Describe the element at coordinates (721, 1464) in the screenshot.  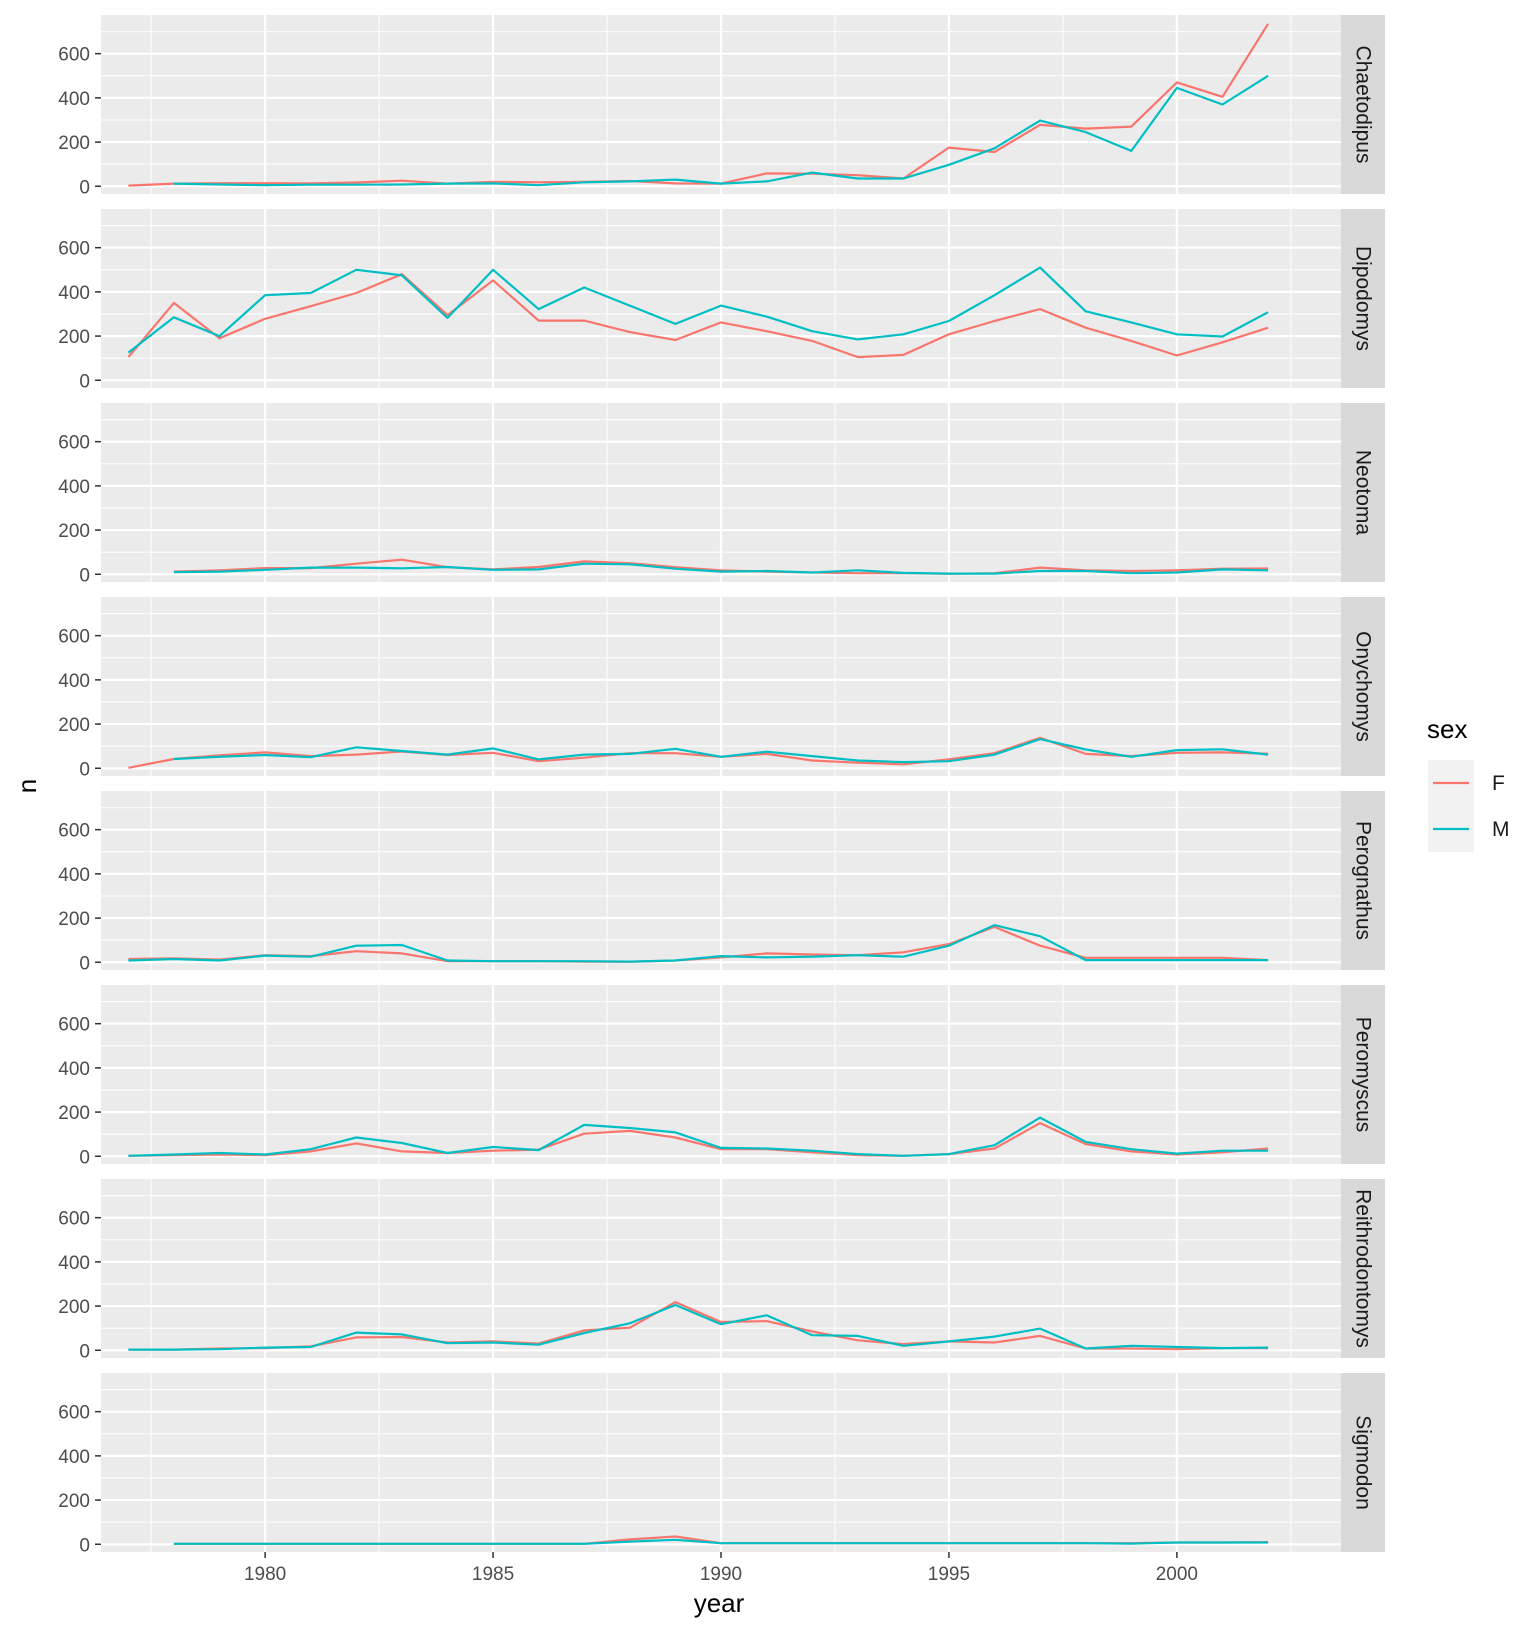
I see `facet-panel: 0 200 400 600 Sigmodon` at that location.